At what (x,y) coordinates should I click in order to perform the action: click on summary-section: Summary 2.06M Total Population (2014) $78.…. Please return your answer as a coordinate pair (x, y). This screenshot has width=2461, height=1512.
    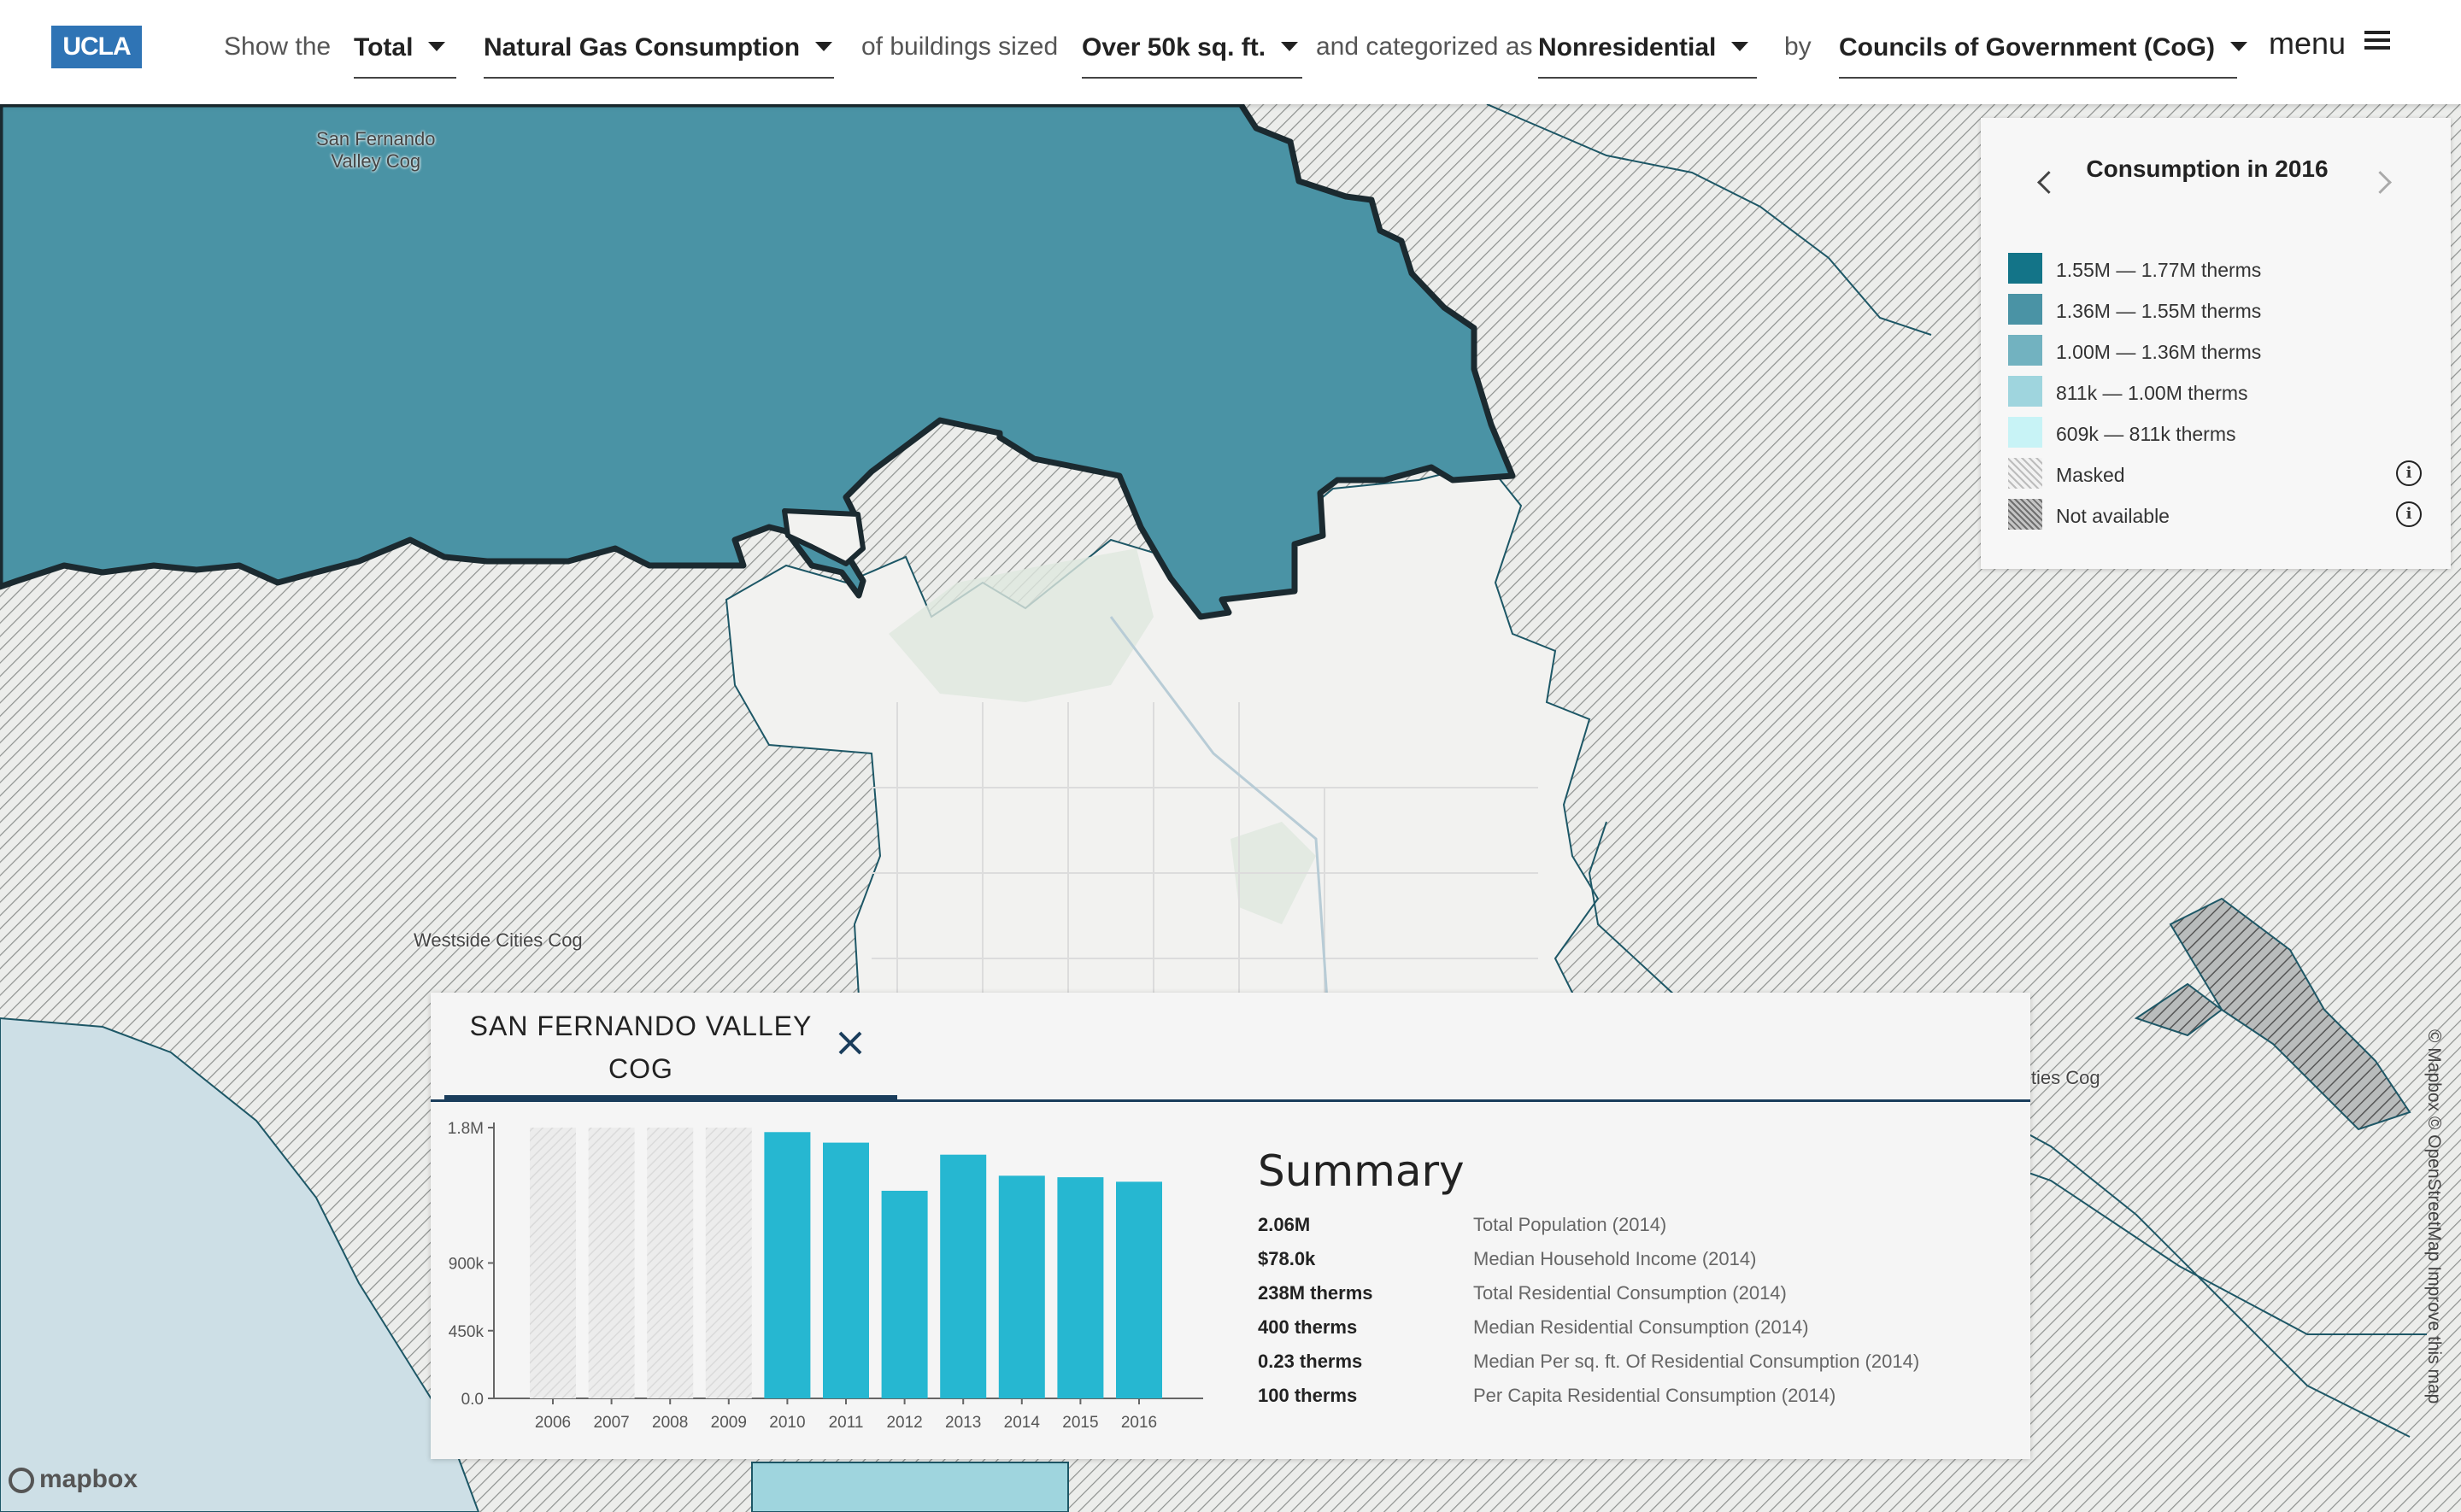
    Looking at the image, I should click on (1634, 1279).